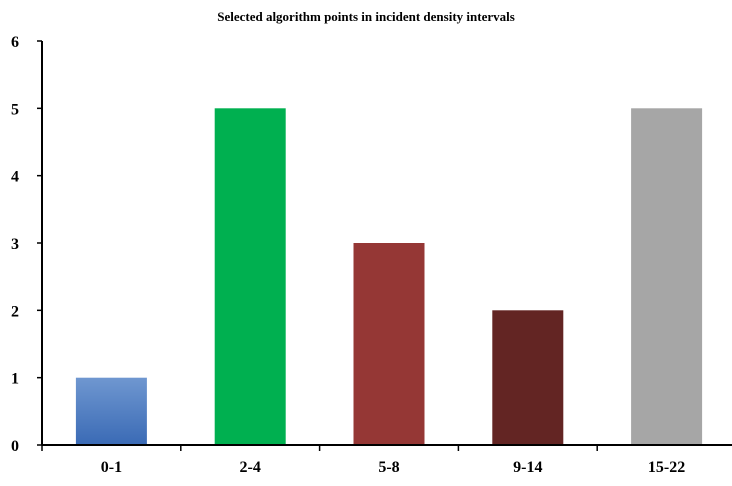  I want to click on y-tick-label: 4, so click(15, 177).